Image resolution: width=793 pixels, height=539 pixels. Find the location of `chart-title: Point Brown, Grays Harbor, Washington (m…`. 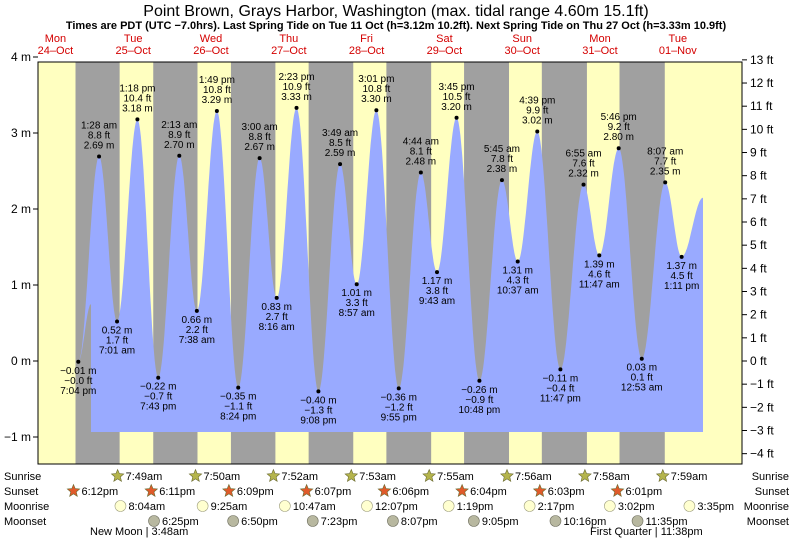

chart-title: Point Brown, Grays Harbor, Washington (m… is located at coordinates (395, 11).